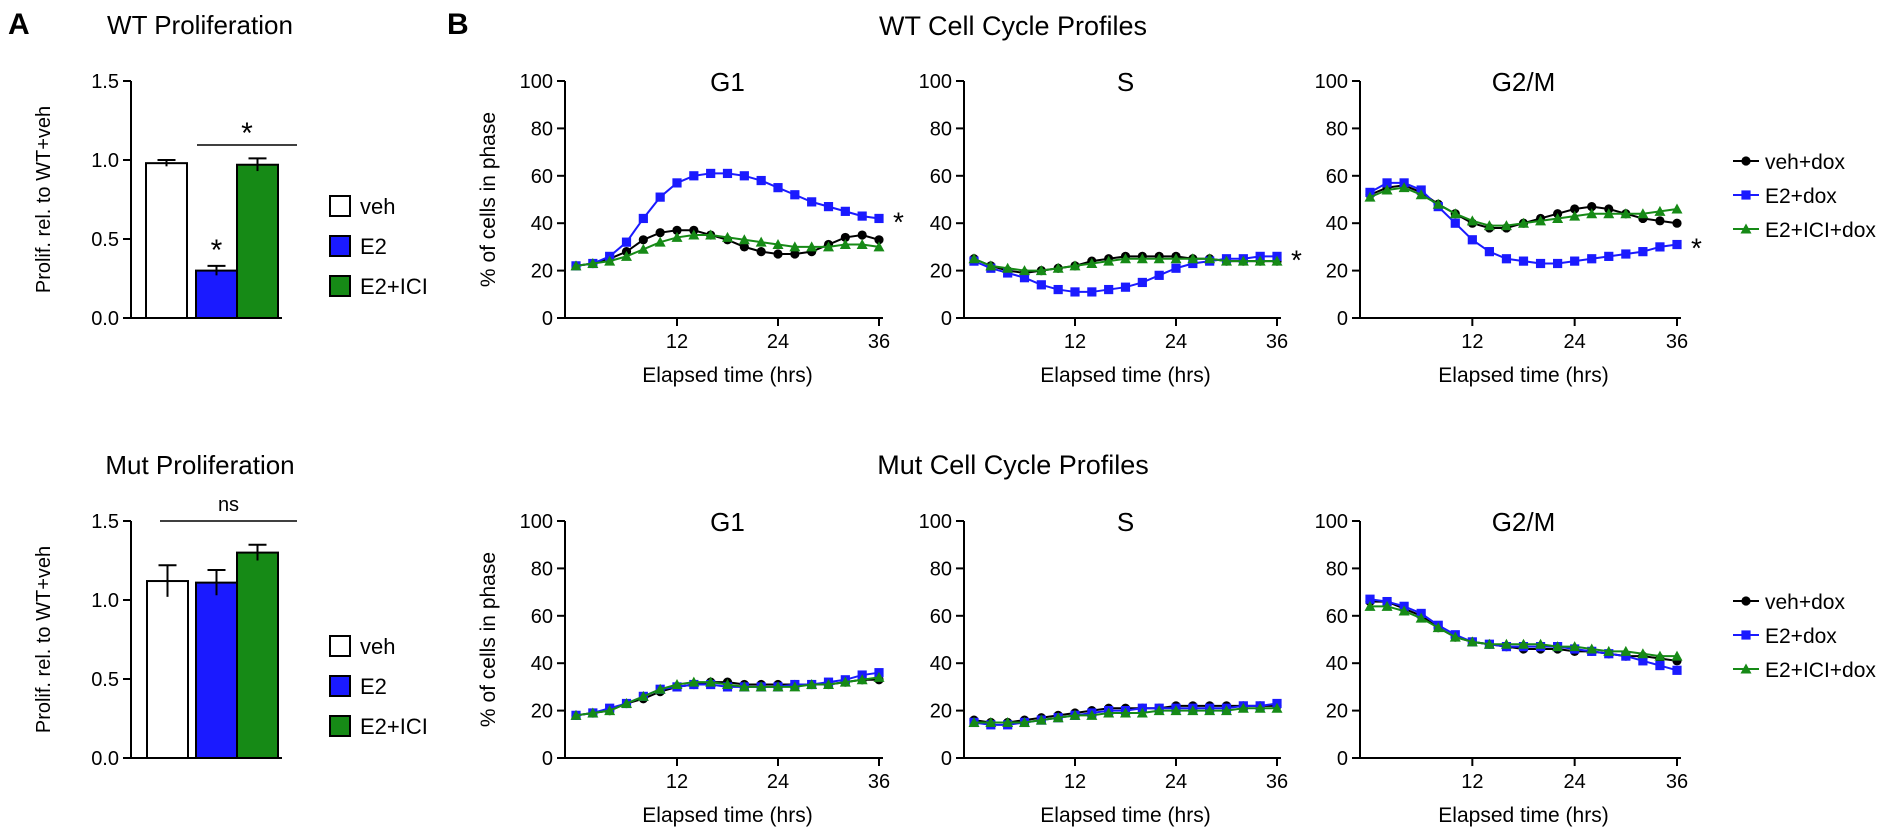 This screenshot has height=838, width=1902. What do you see at coordinates (1523, 631) in the screenshot?
I see `series-veh-dox` at bounding box center [1523, 631].